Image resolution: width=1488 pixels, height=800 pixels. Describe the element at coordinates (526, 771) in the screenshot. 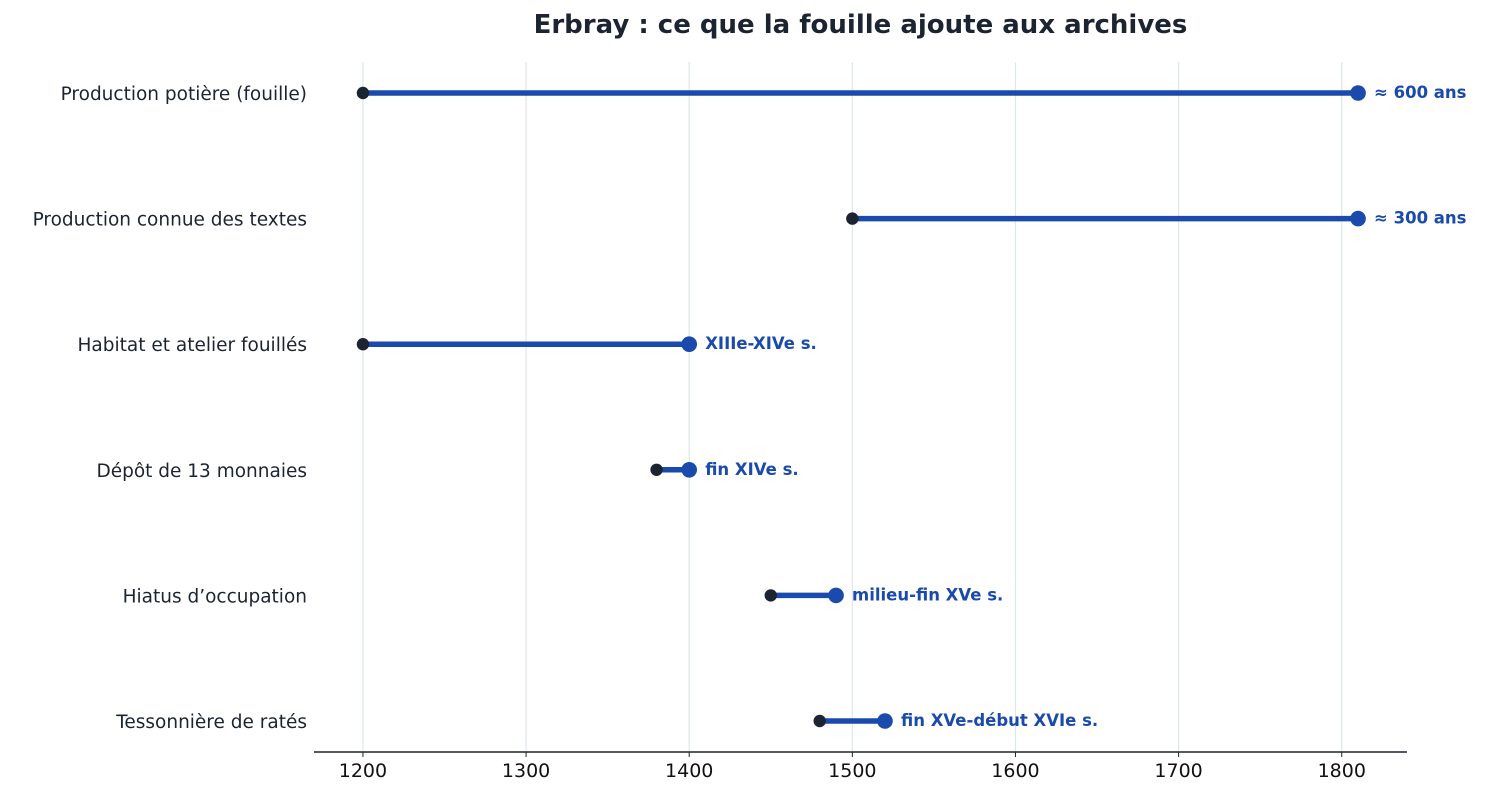

I see `x-tick-label: 1300` at that location.